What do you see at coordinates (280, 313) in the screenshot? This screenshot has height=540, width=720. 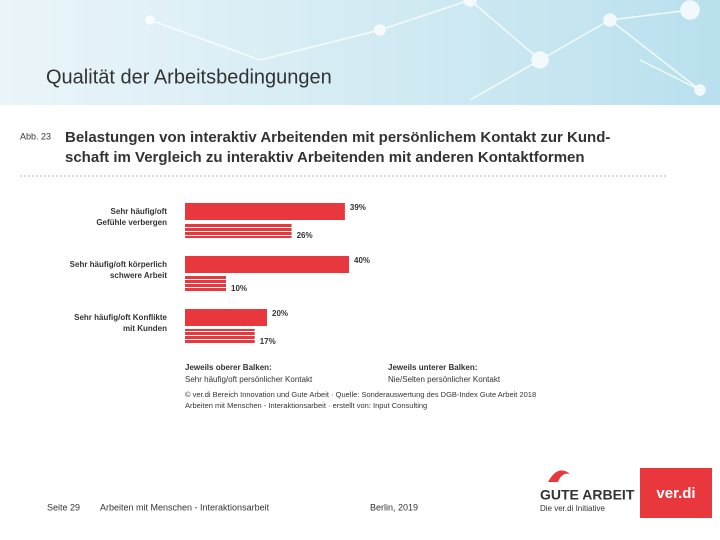 I see `value-label: 20%` at bounding box center [280, 313].